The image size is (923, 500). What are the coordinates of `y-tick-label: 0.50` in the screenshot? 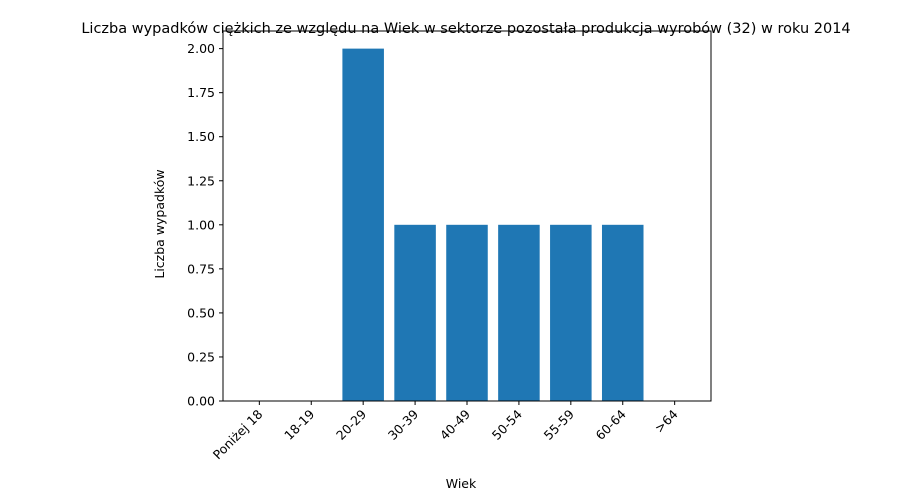 It's located at (201, 312).